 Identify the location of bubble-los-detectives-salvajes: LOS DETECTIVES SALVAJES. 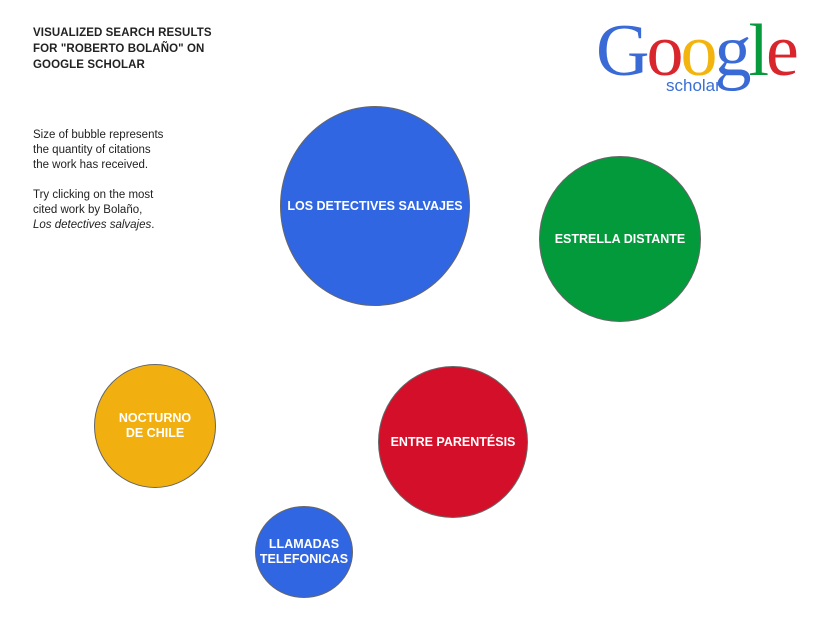
(375, 206).